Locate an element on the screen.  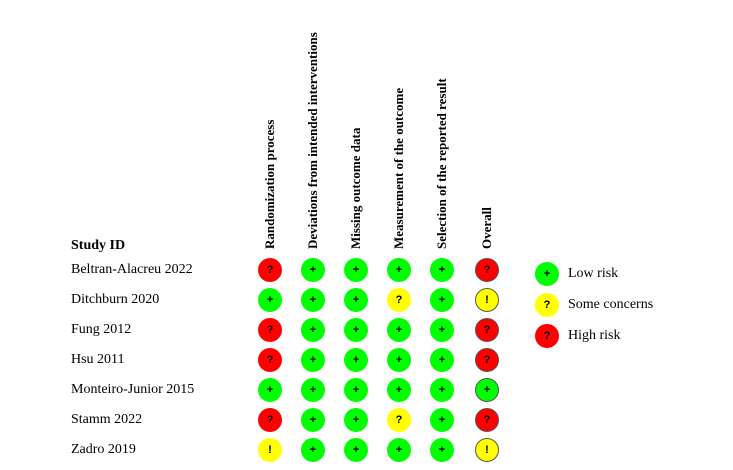
domain-header-label: Deviations from intended interventions is located at coordinates (312, 140).